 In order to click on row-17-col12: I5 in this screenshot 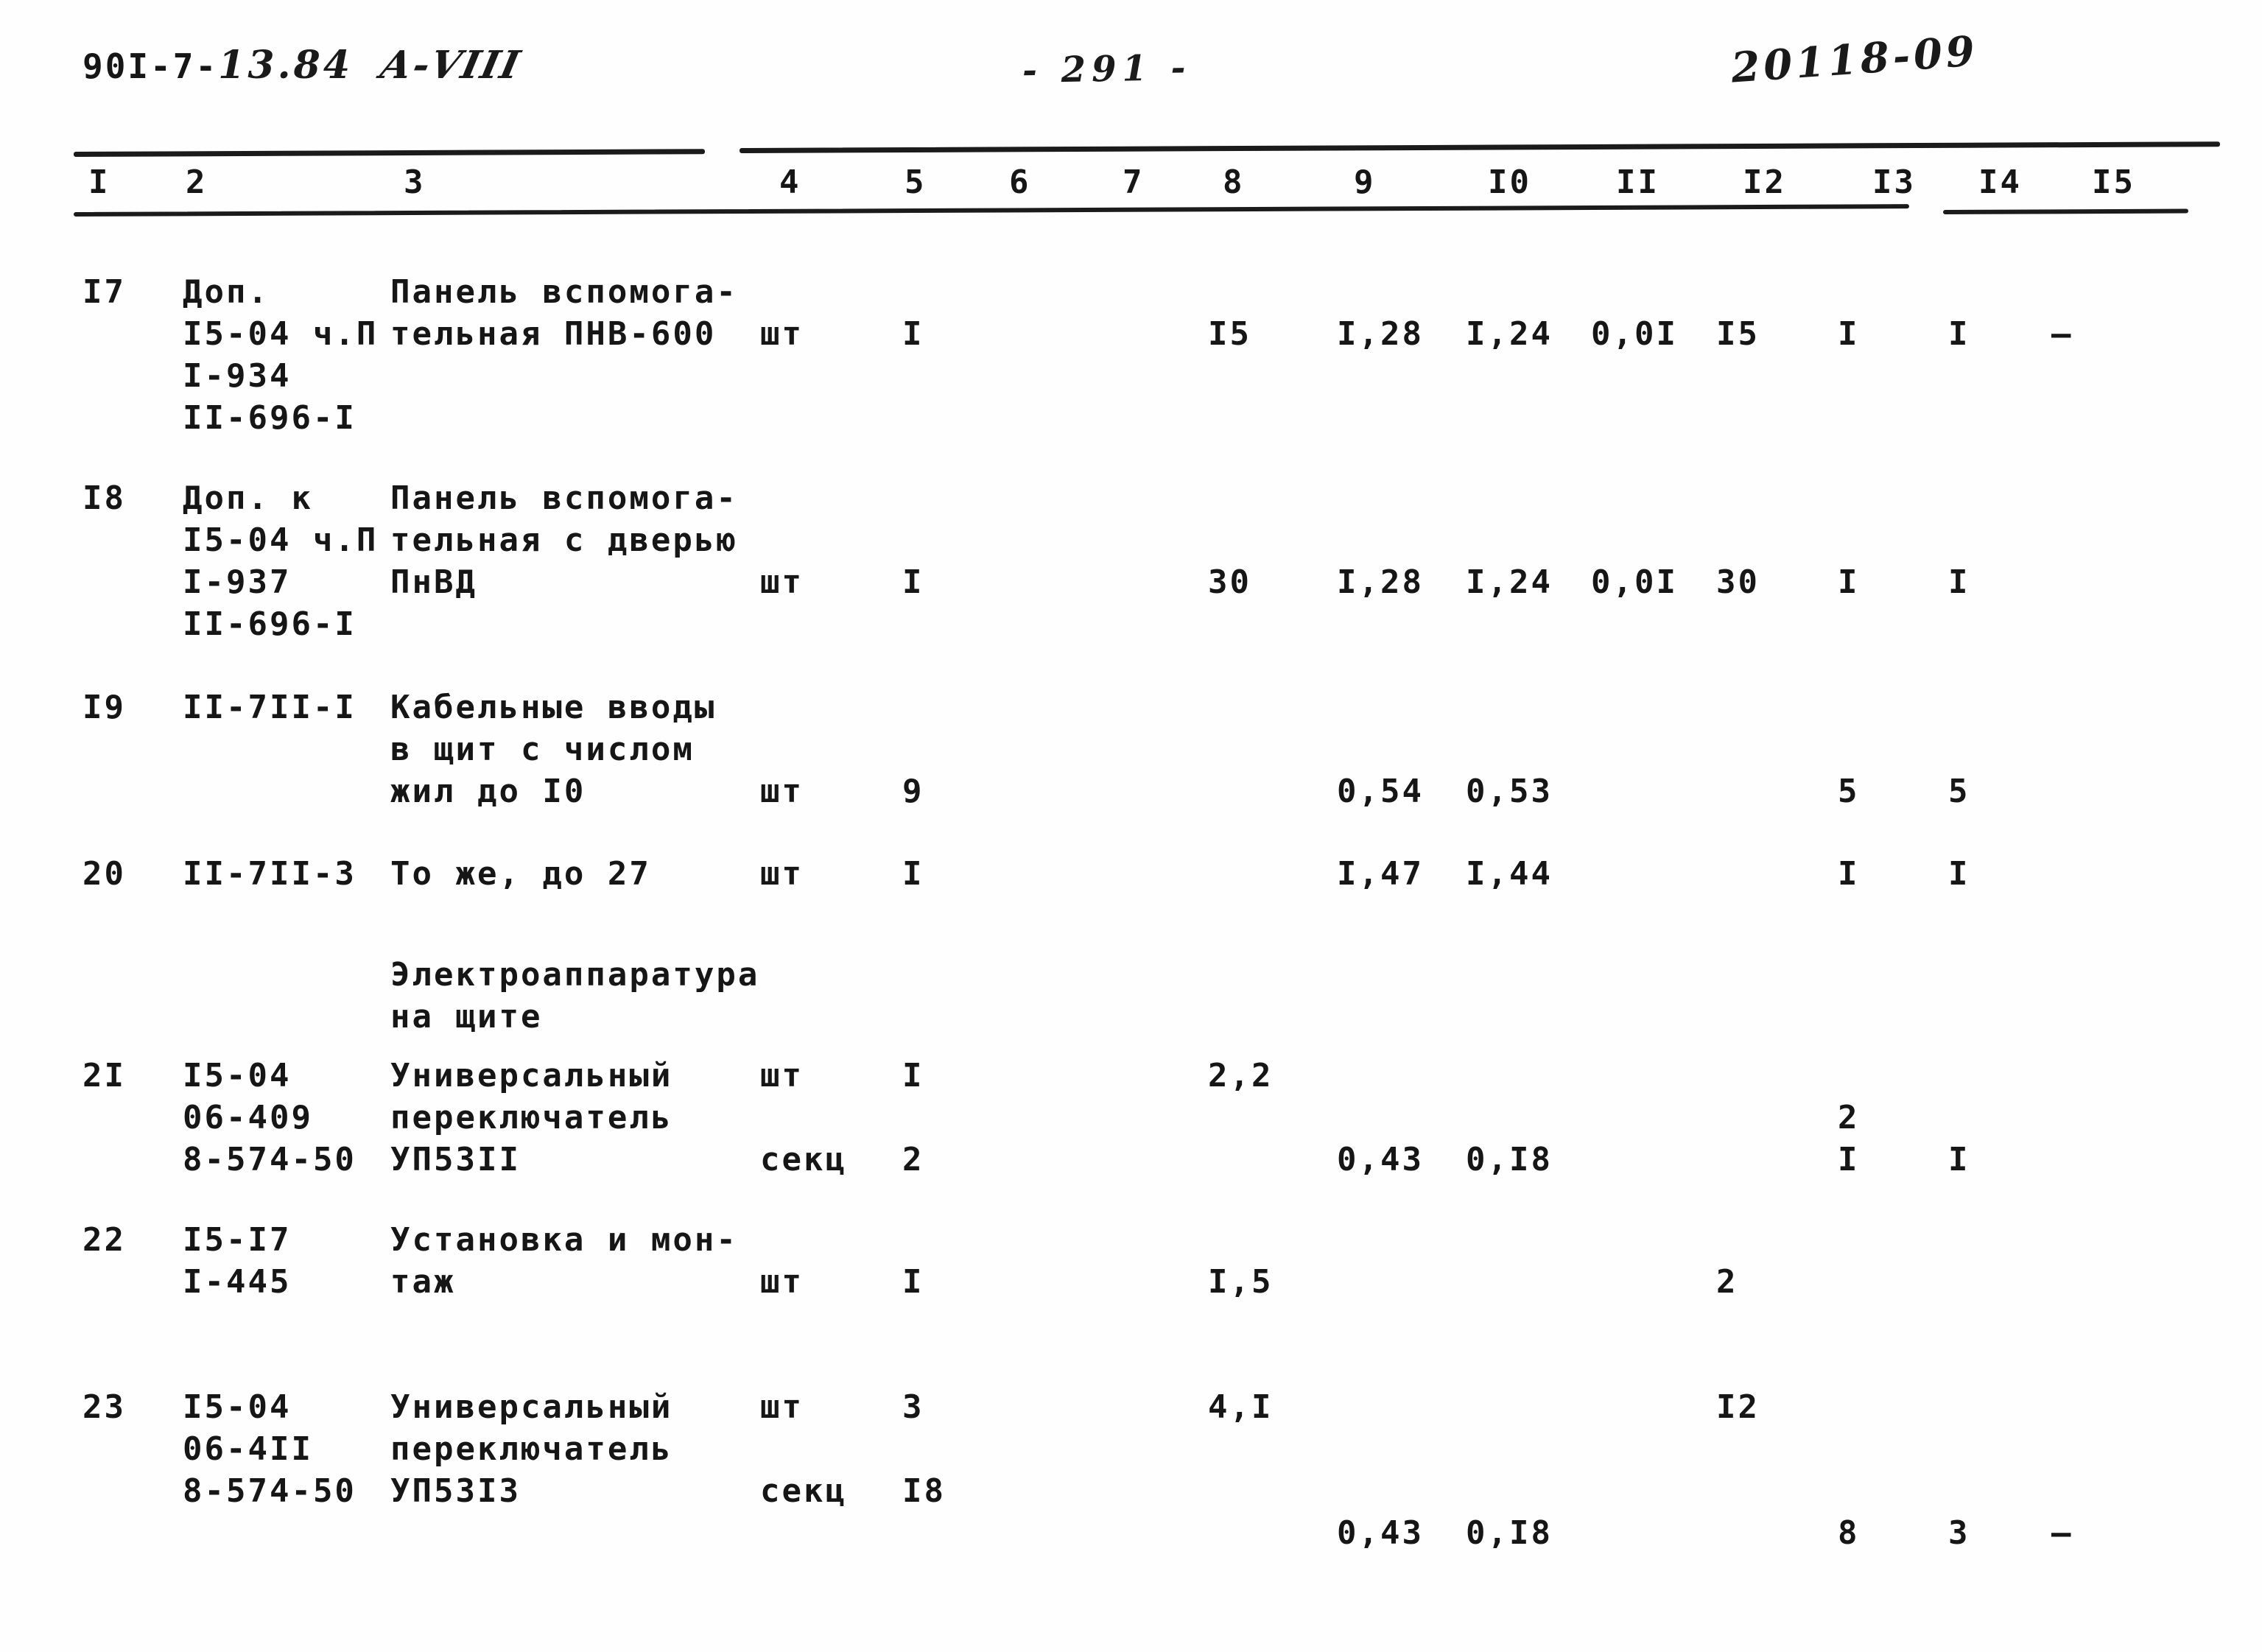, I will do `click(1738, 313)`.